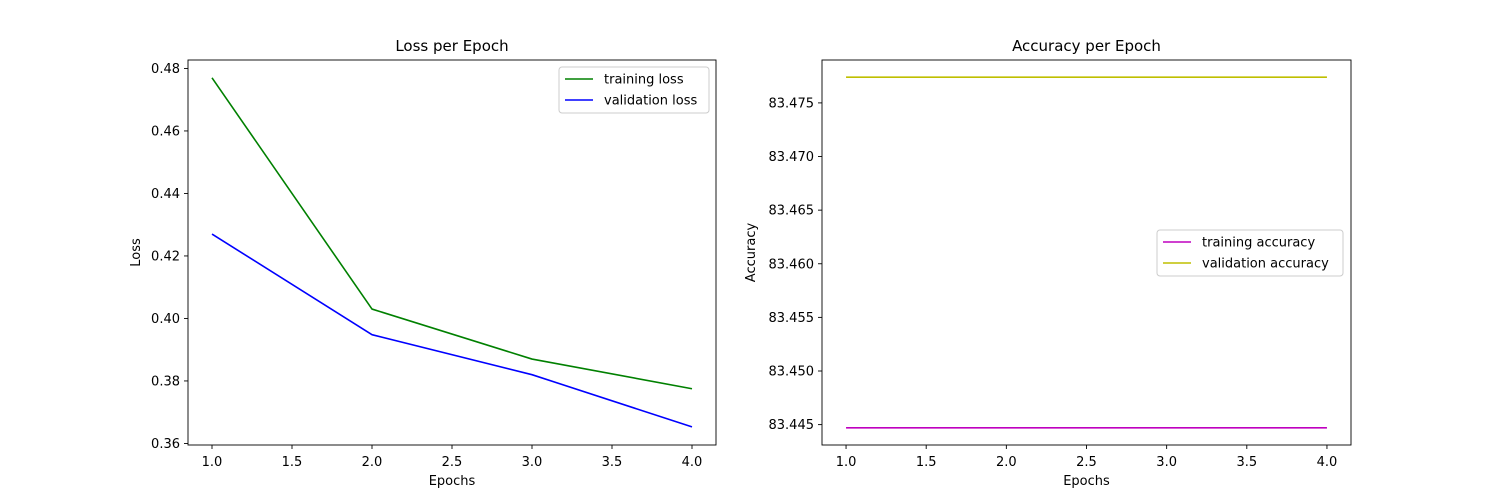 The height and width of the screenshot is (500, 1500). What do you see at coordinates (1086, 481) in the screenshot?
I see `accuracy-x-axis-label: Epochs` at bounding box center [1086, 481].